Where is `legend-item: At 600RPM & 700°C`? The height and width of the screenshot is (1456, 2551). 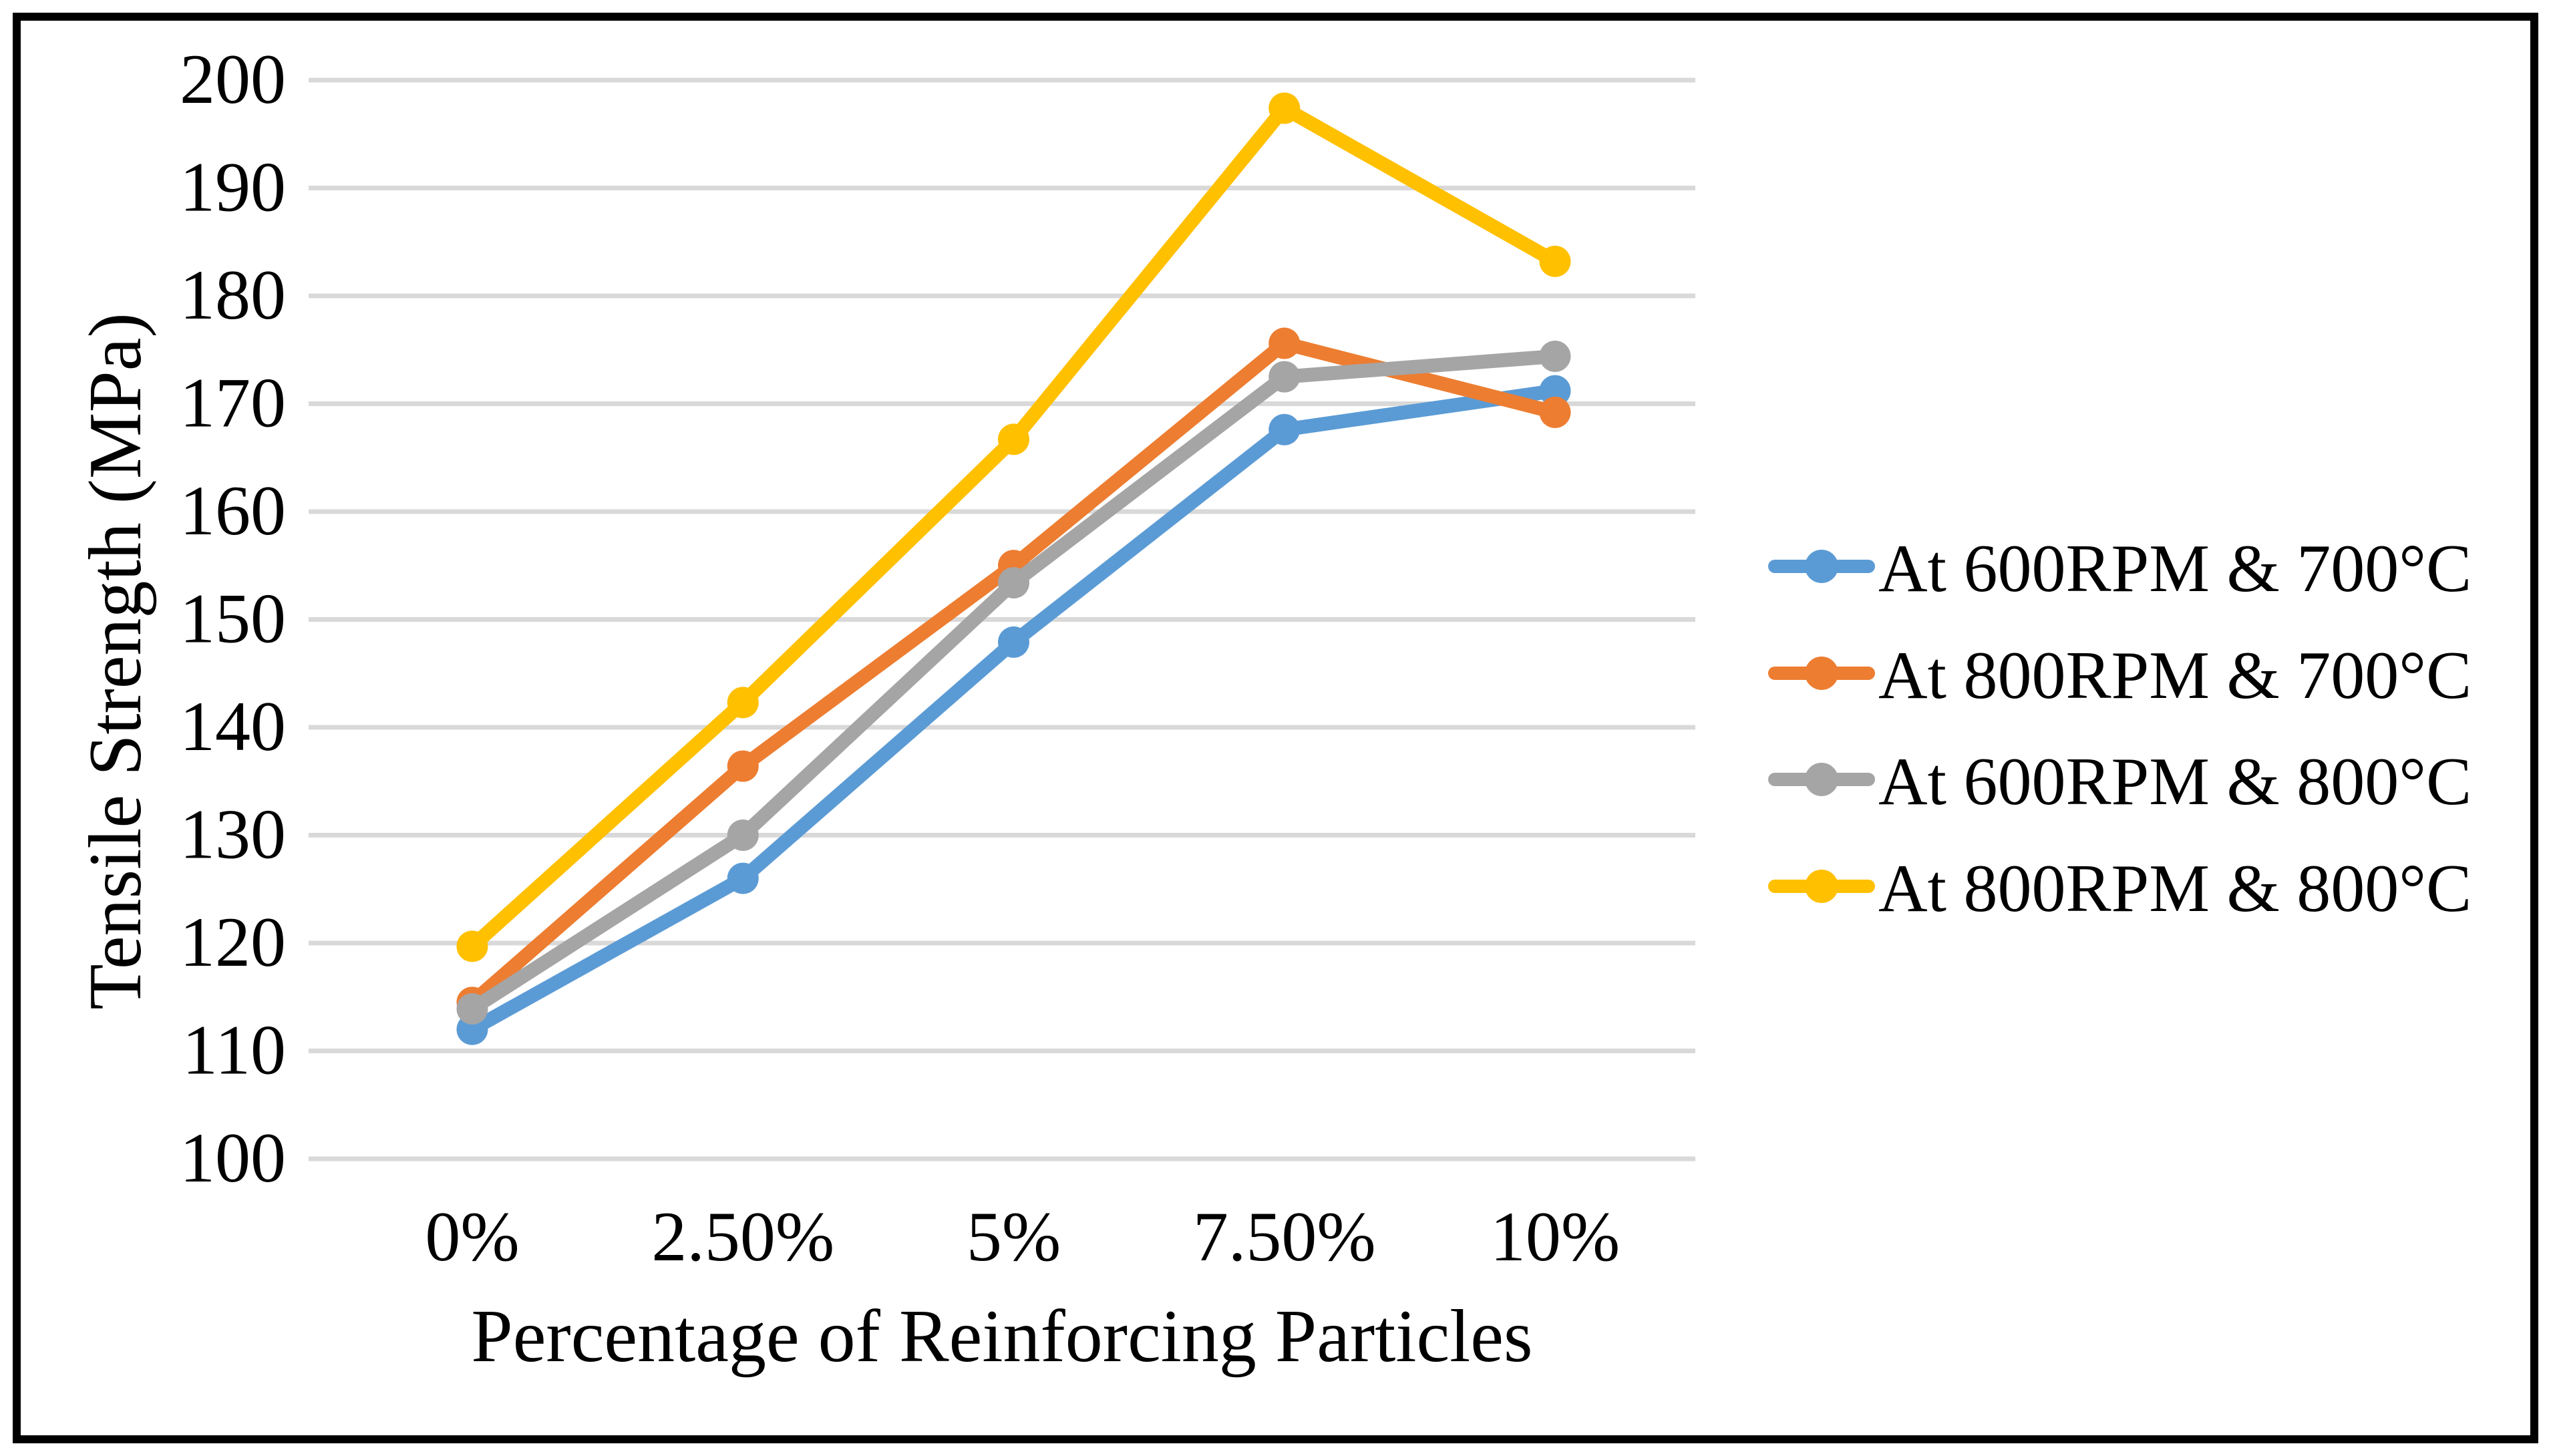 legend-item: At 600RPM & 700°C is located at coordinates (2120, 568).